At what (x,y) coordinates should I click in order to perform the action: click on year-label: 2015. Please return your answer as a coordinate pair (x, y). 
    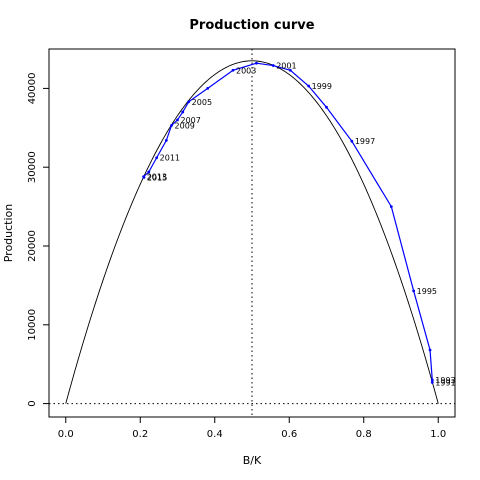
    Looking at the image, I should click on (157, 177).